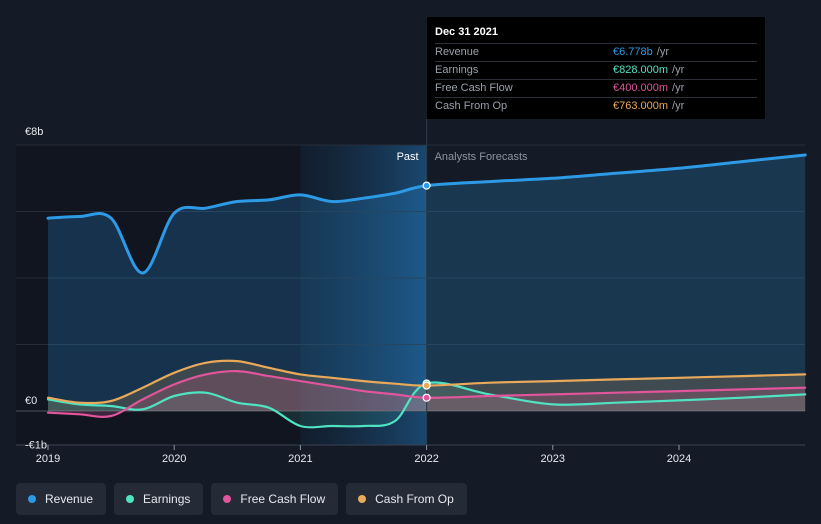 This screenshot has height=524, width=821. I want to click on fcf-area, so click(427, 394).